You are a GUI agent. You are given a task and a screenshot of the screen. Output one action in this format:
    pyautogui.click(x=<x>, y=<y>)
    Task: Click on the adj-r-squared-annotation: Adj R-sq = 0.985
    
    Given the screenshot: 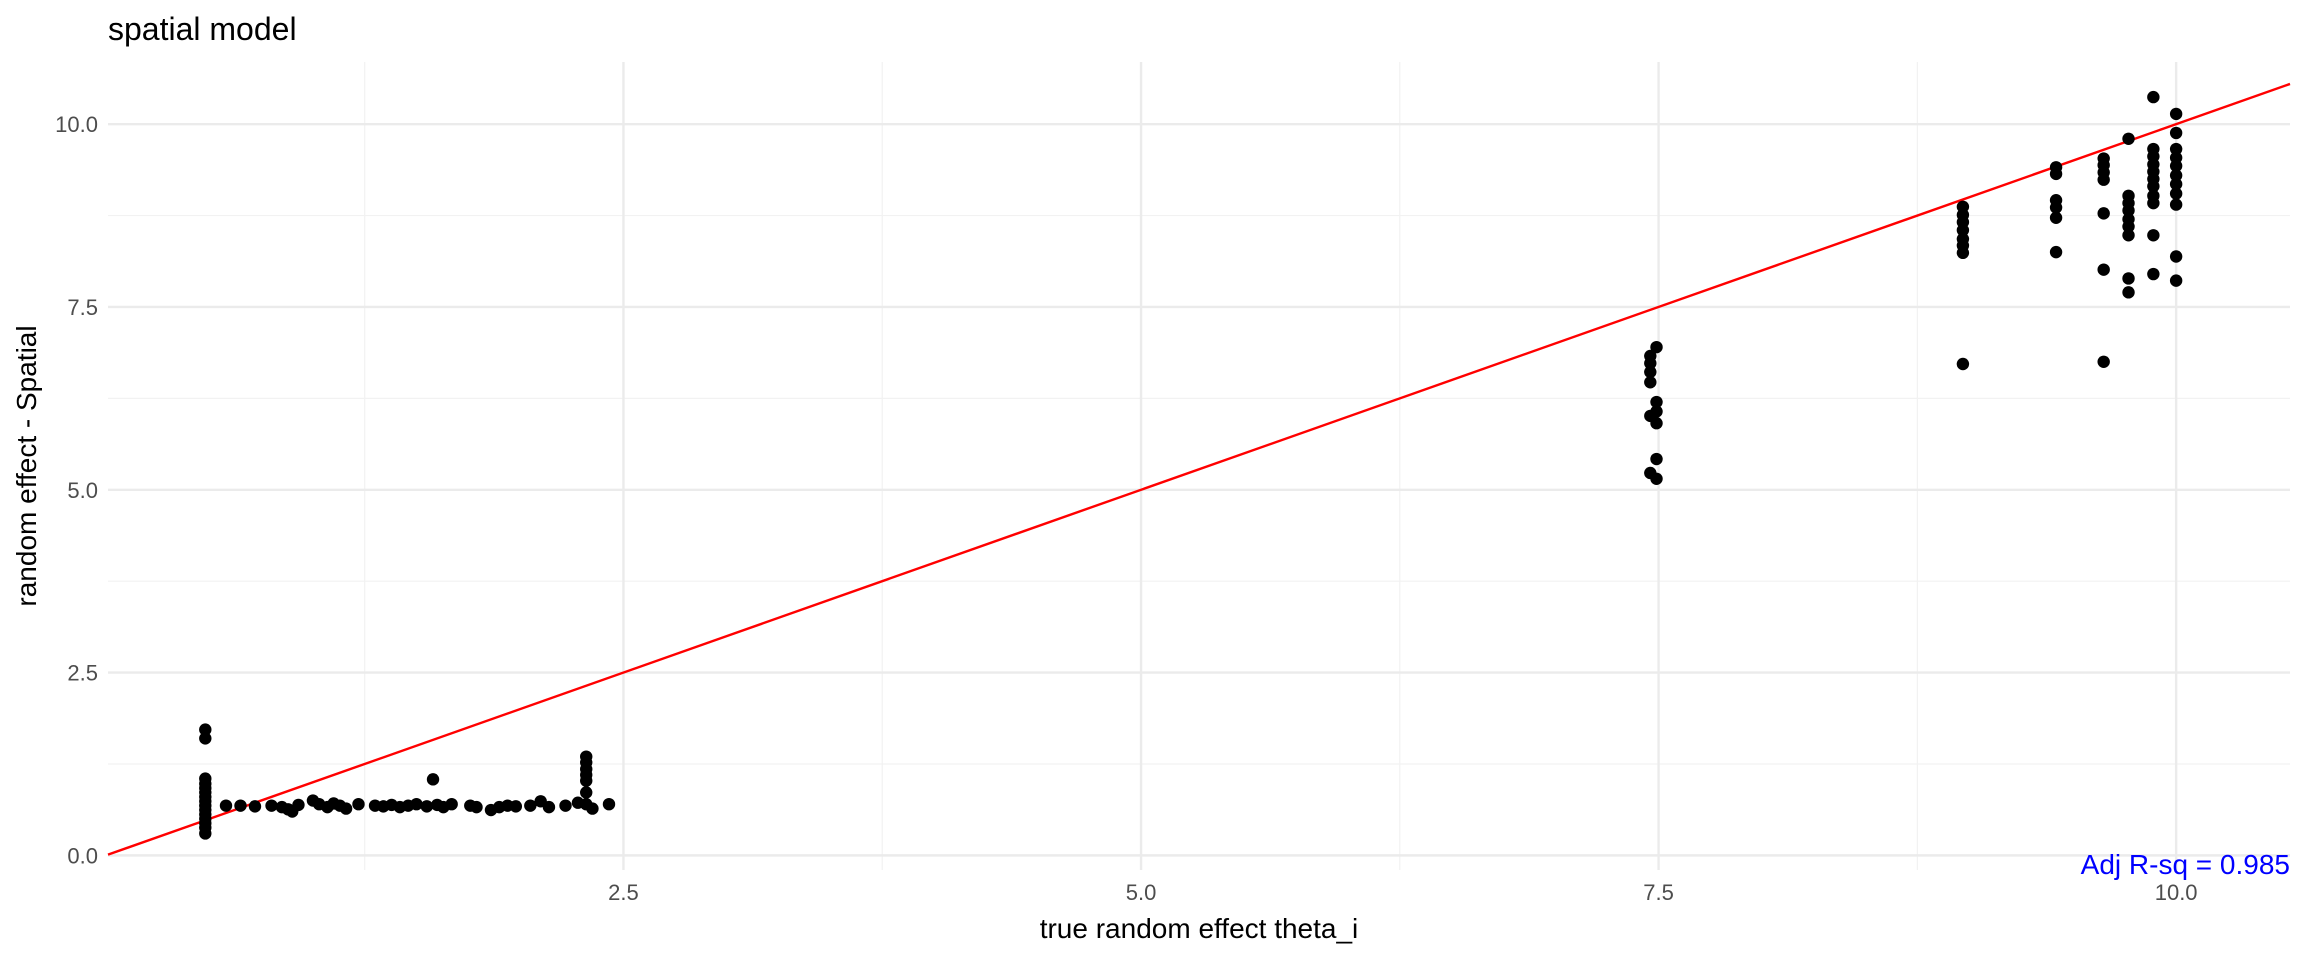 What is the action you would take?
    pyautogui.click(x=2185, y=864)
    